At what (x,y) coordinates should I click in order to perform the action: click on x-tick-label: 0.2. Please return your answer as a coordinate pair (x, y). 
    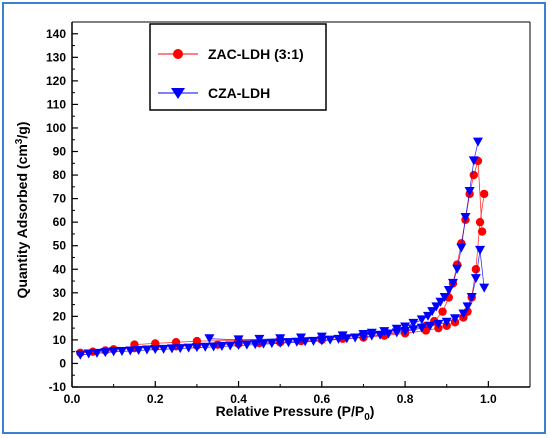
    Looking at the image, I should click on (155, 399).